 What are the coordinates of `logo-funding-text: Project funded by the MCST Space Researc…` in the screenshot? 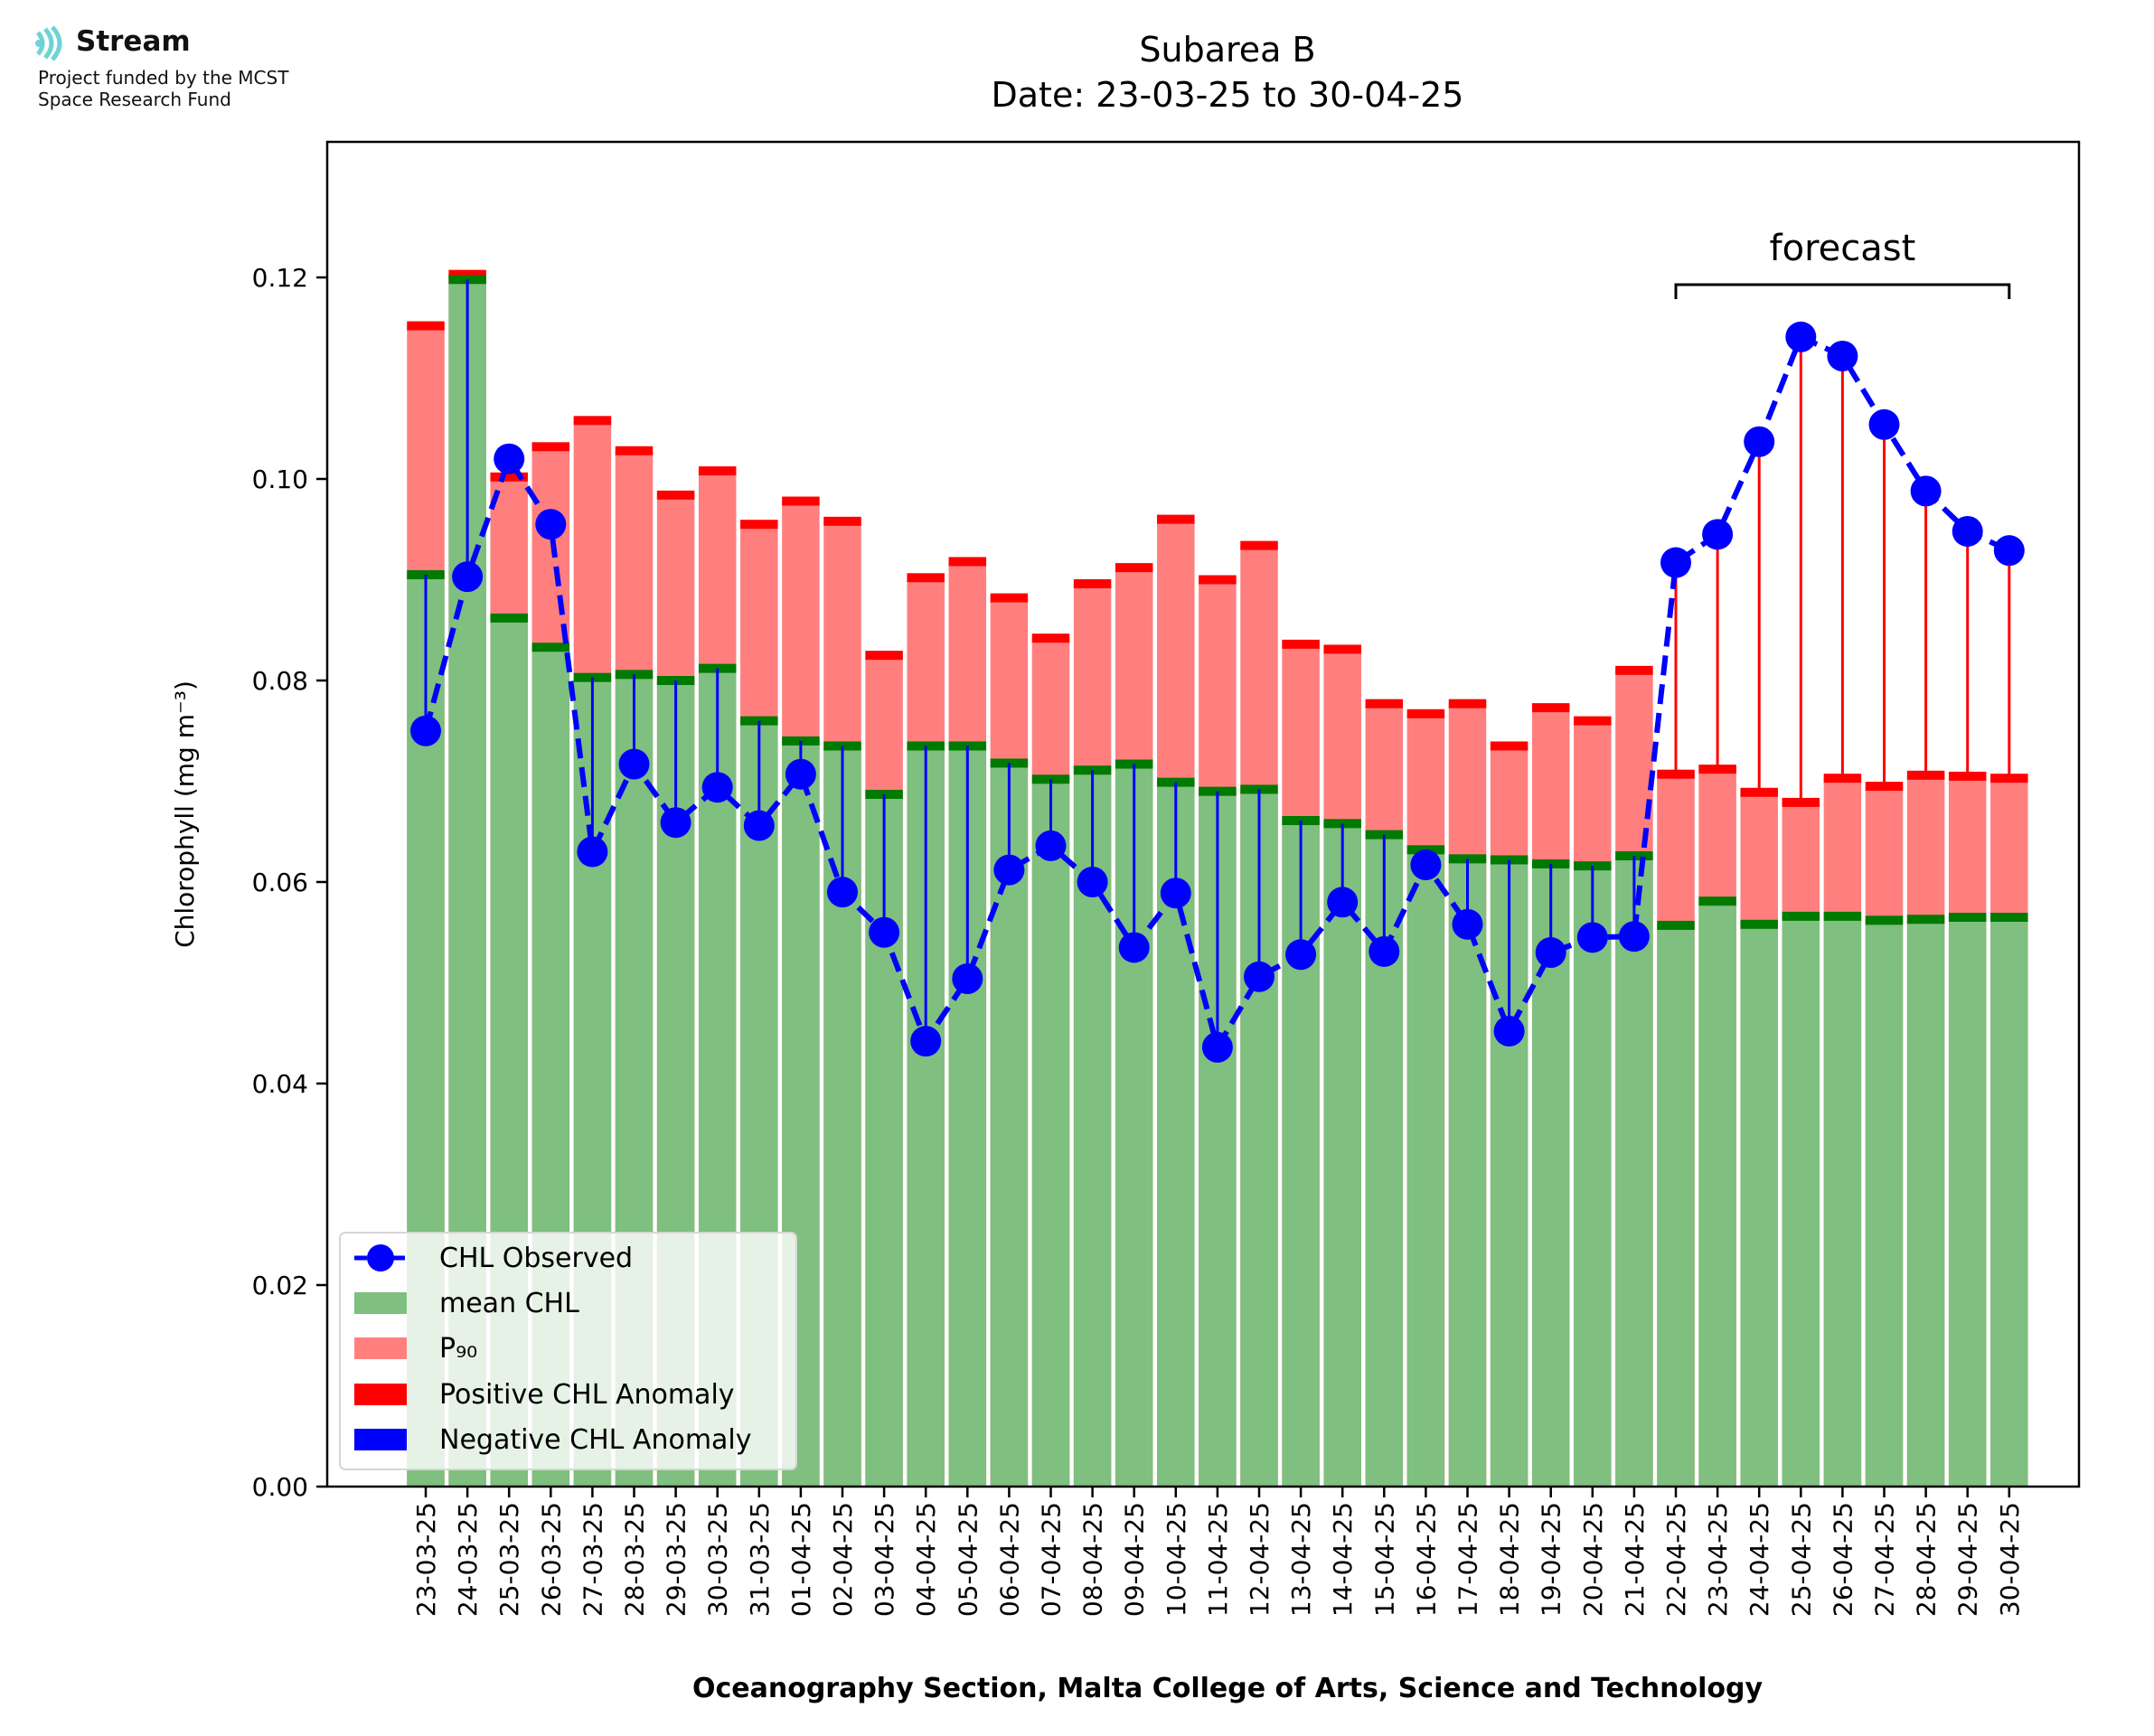 It's located at (163, 88).